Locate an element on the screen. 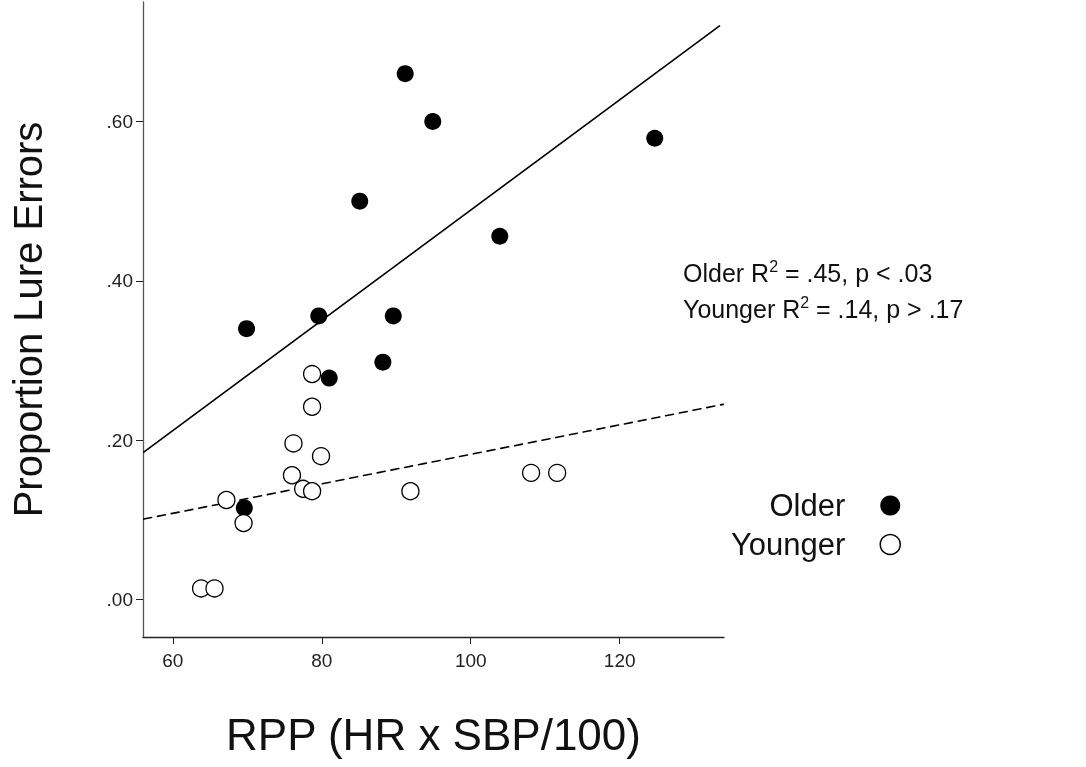 Image resolution: width=1086 pixels, height=767 pixels. y-tick-label: .20 is located at coordinates (119, 440).